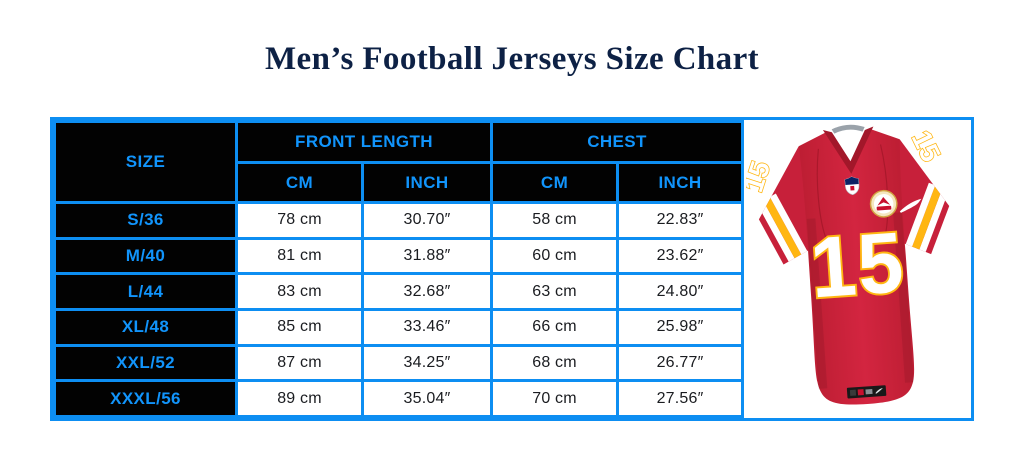 Image resolution: width=1024 pixels, height=471 pixels. Describe the element at coordinates (299, 182) in the screenshot. I see `subheader-front-cm: CM` at that location.